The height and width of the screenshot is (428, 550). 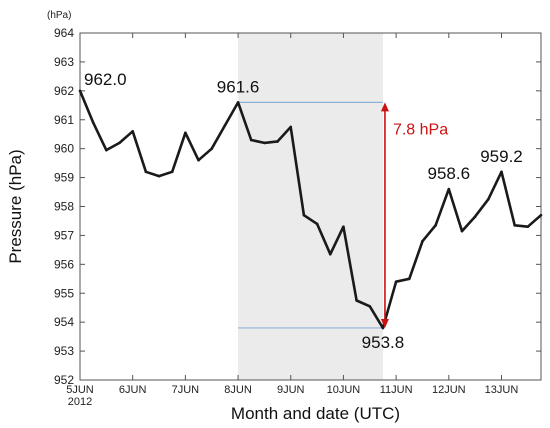 What do you see at coordinates (59, 15) in the screenshot?
I see `unit-label: (hPa)` at bounding box center [59, 15].